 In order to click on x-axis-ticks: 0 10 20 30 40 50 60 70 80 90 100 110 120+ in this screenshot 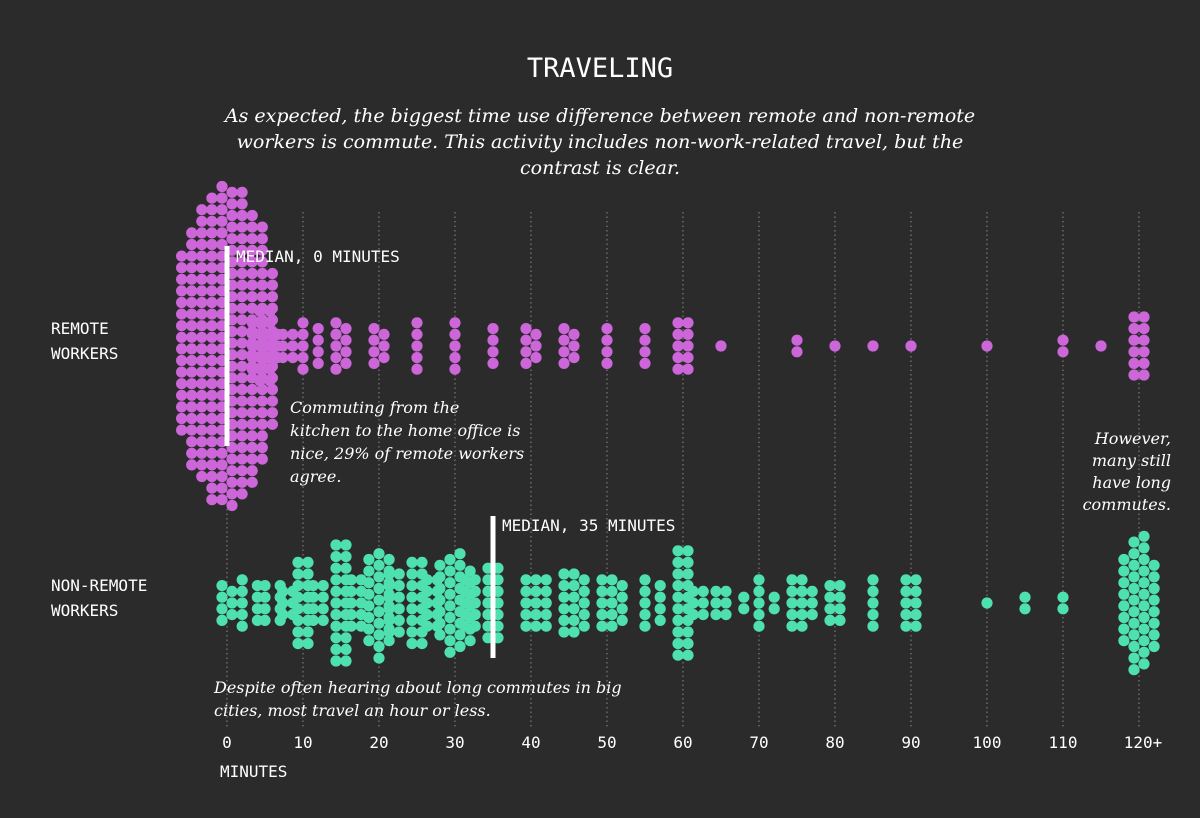, I will do `click(692, 742)`.